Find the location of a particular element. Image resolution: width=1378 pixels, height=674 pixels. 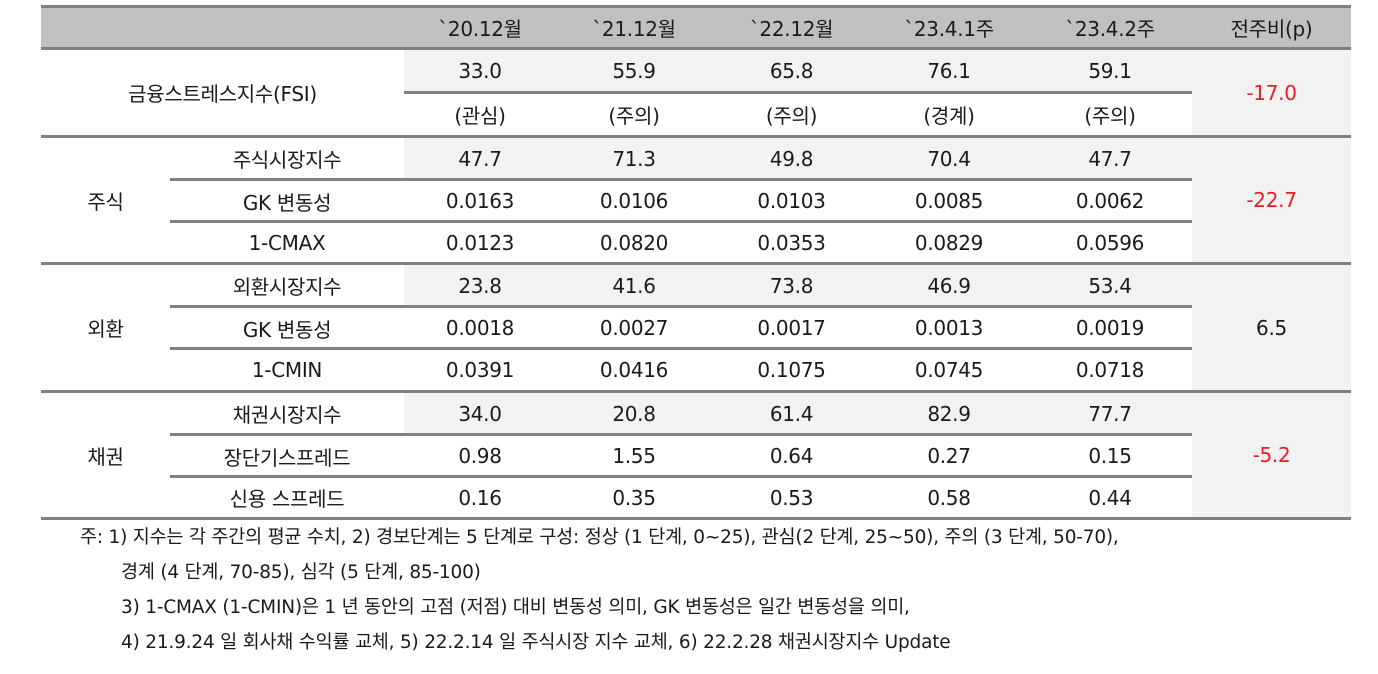

fsi-label: 금융스트레스지수(FSI) is located at coordinates (222, 94).